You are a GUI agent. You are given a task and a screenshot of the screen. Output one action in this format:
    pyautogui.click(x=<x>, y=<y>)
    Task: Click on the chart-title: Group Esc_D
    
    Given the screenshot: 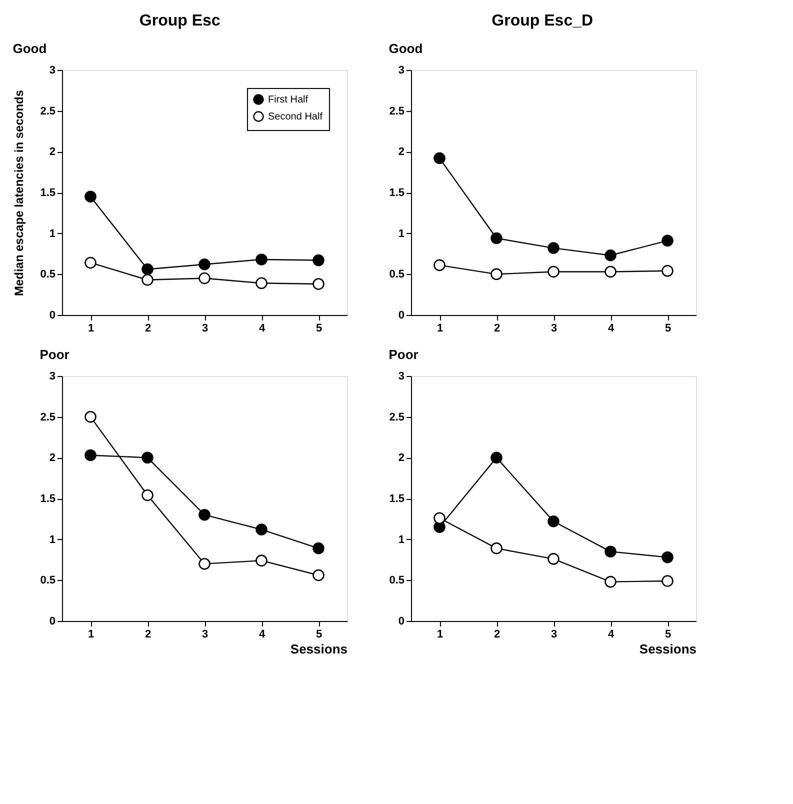 What is the action you would take?
    pyautogui.click(x=543, y=21)
    